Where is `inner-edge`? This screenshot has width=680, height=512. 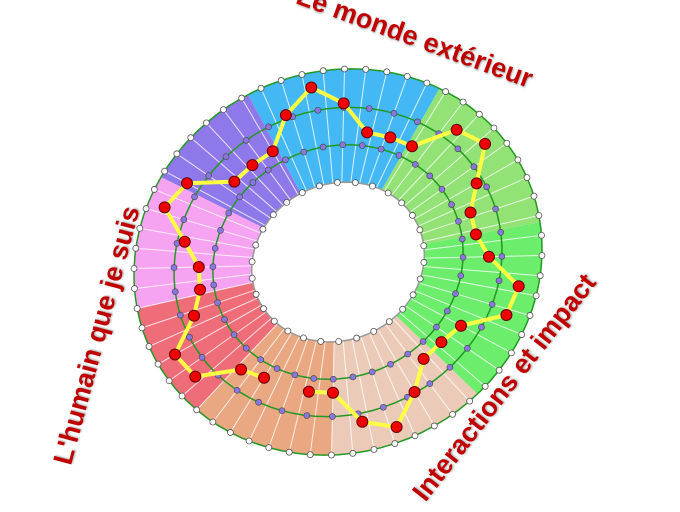 inner-edge is located at coordinates (338, 262).